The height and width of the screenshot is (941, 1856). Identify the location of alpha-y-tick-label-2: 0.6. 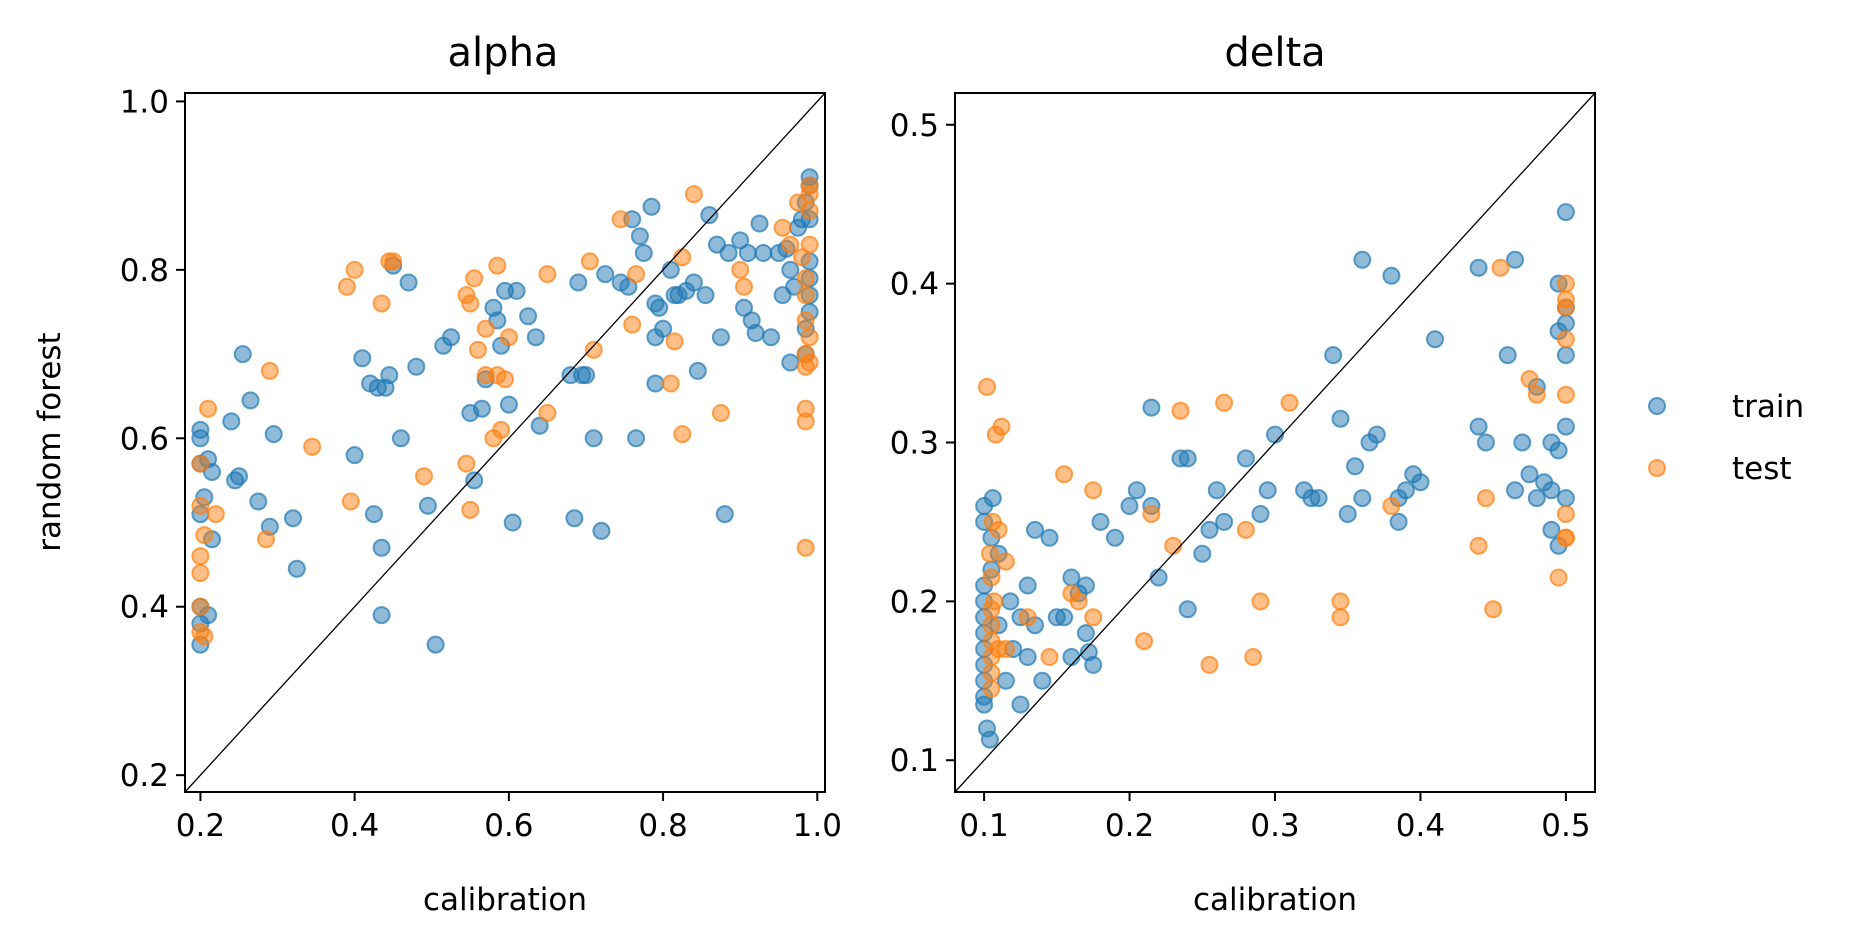
(144, 439).